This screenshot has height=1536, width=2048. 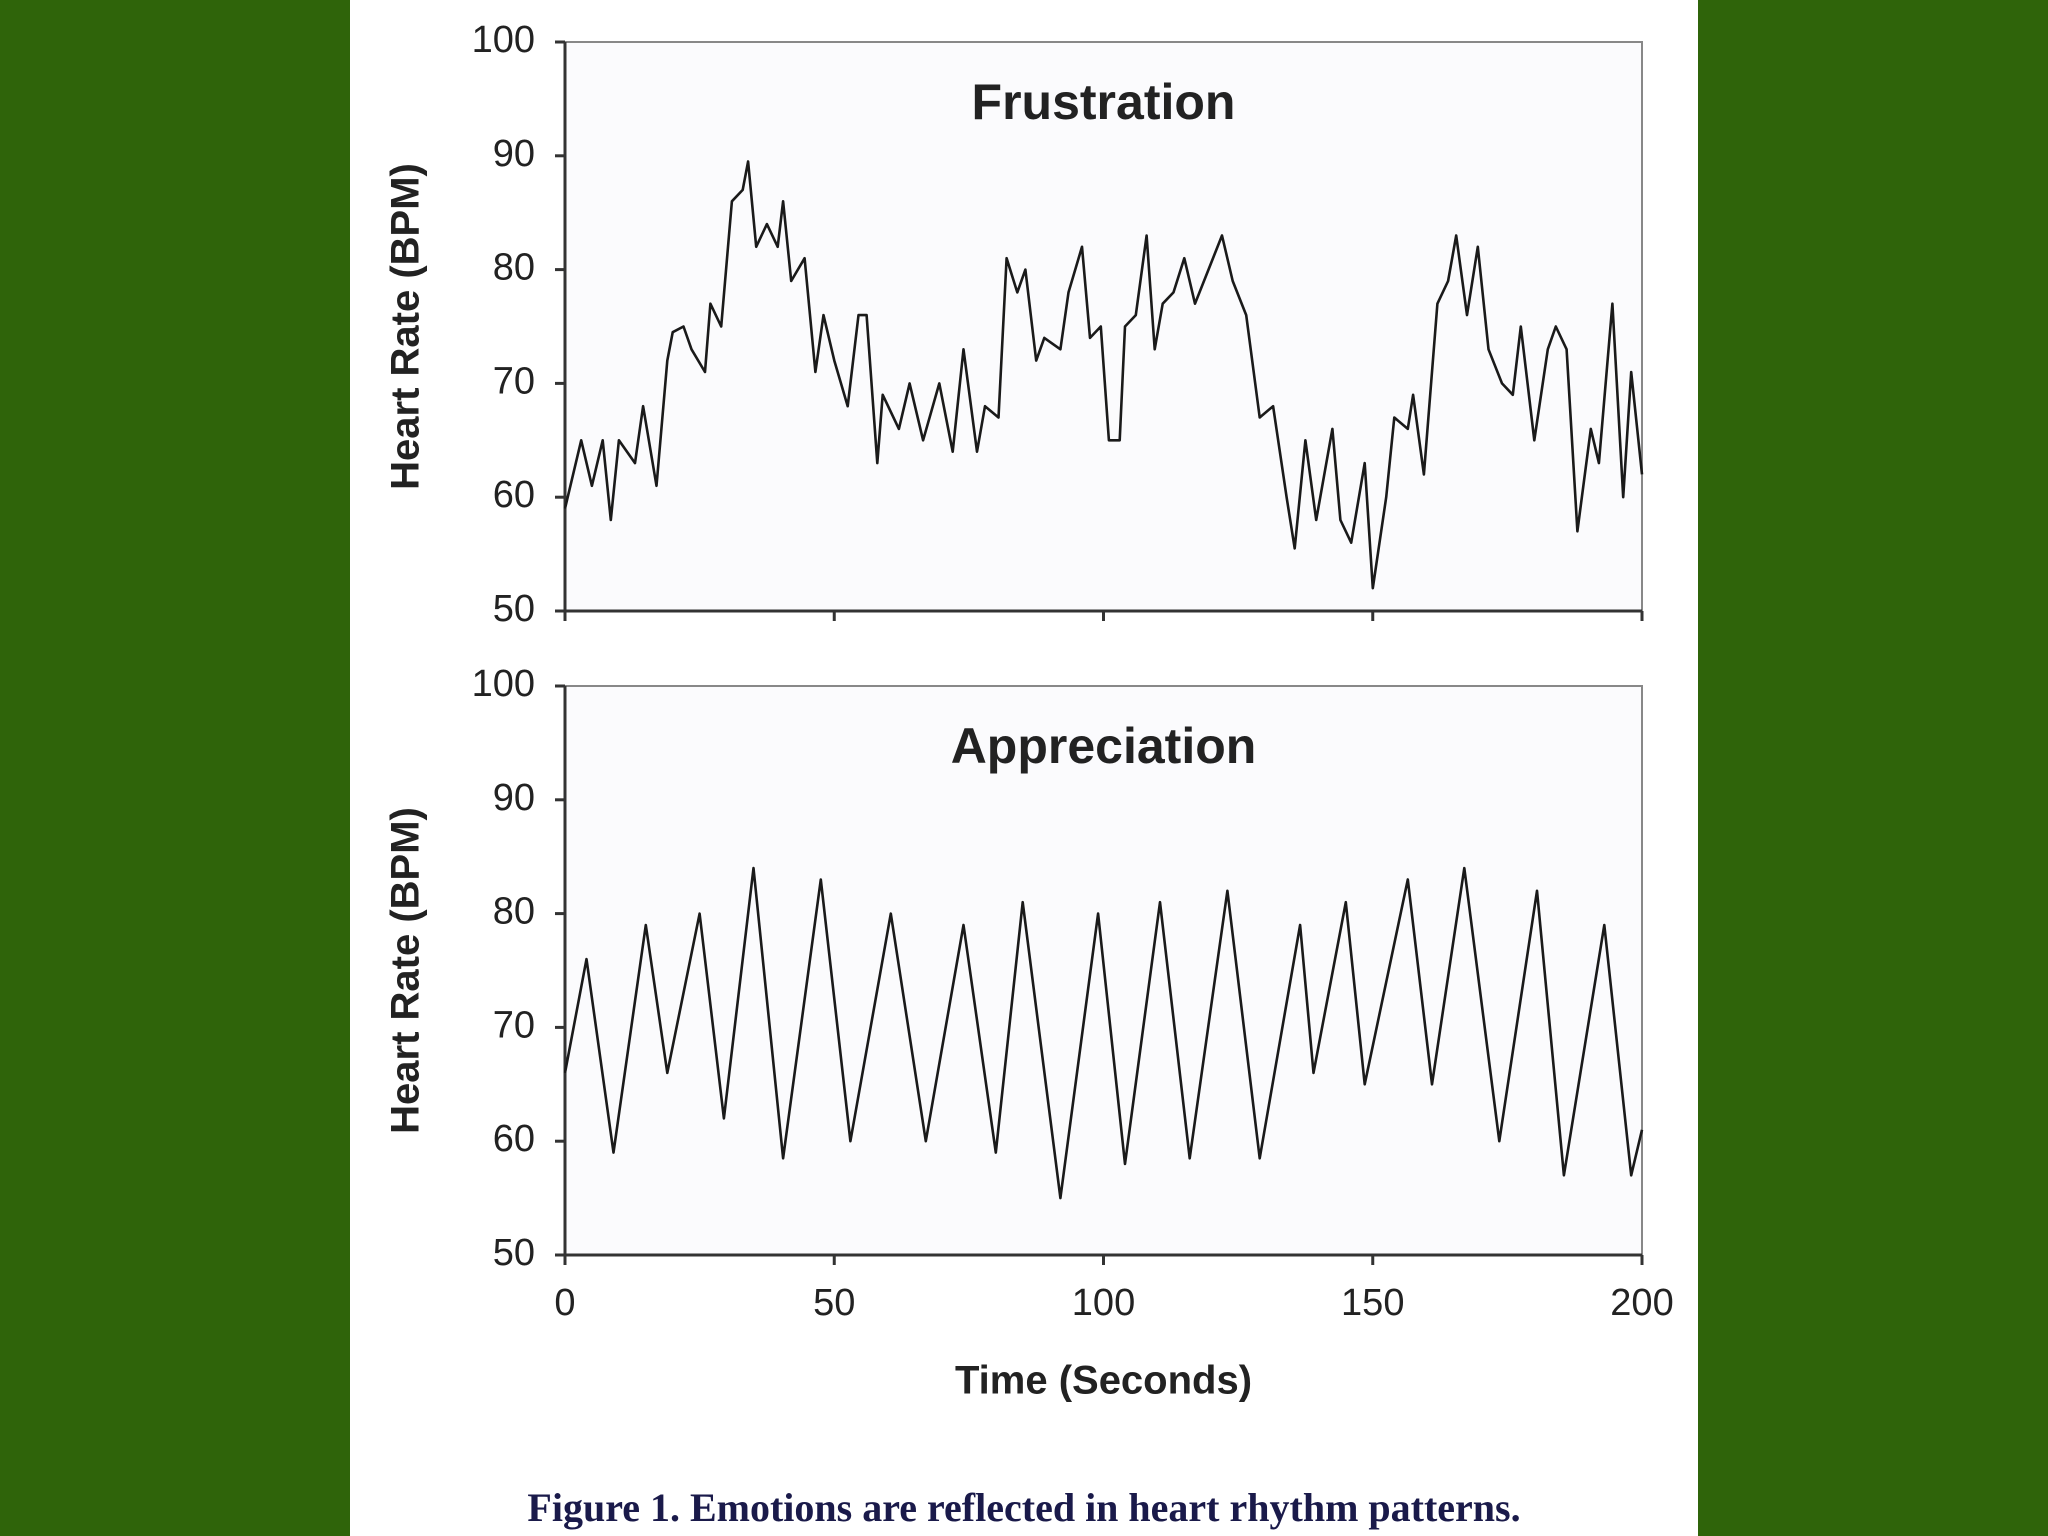 What do you see at coordinates (1372, 1303) in the screenshot?
I see `x-tick-label: 150` at bounding box center [1372, 1303].